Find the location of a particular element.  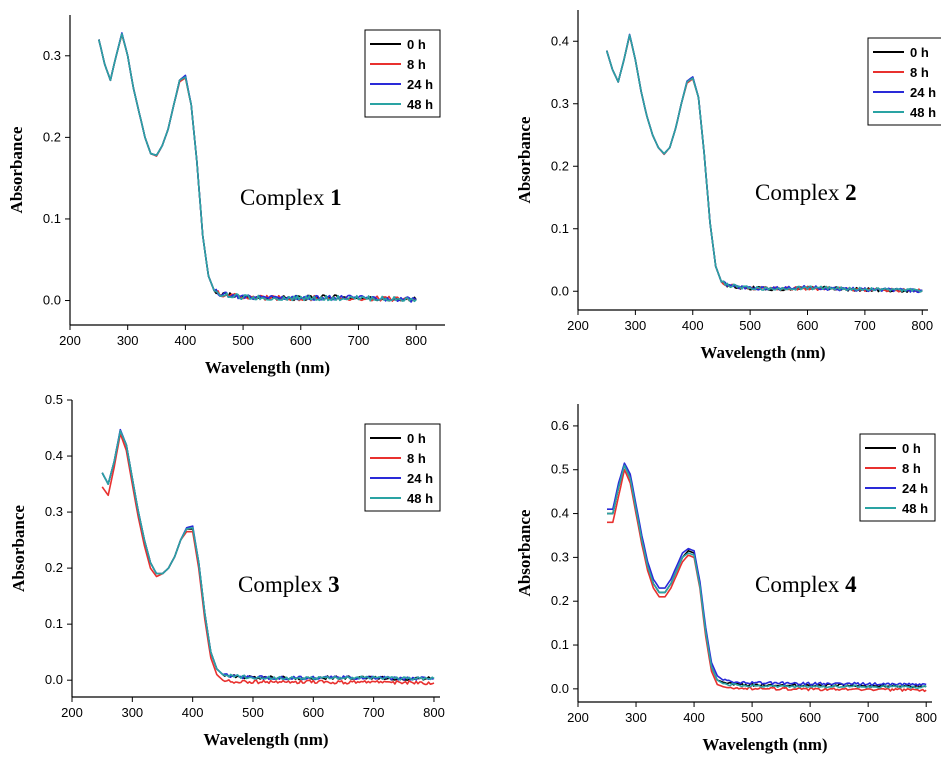

complex-annotation: Complex 4 is located at coordinates (806, 584).